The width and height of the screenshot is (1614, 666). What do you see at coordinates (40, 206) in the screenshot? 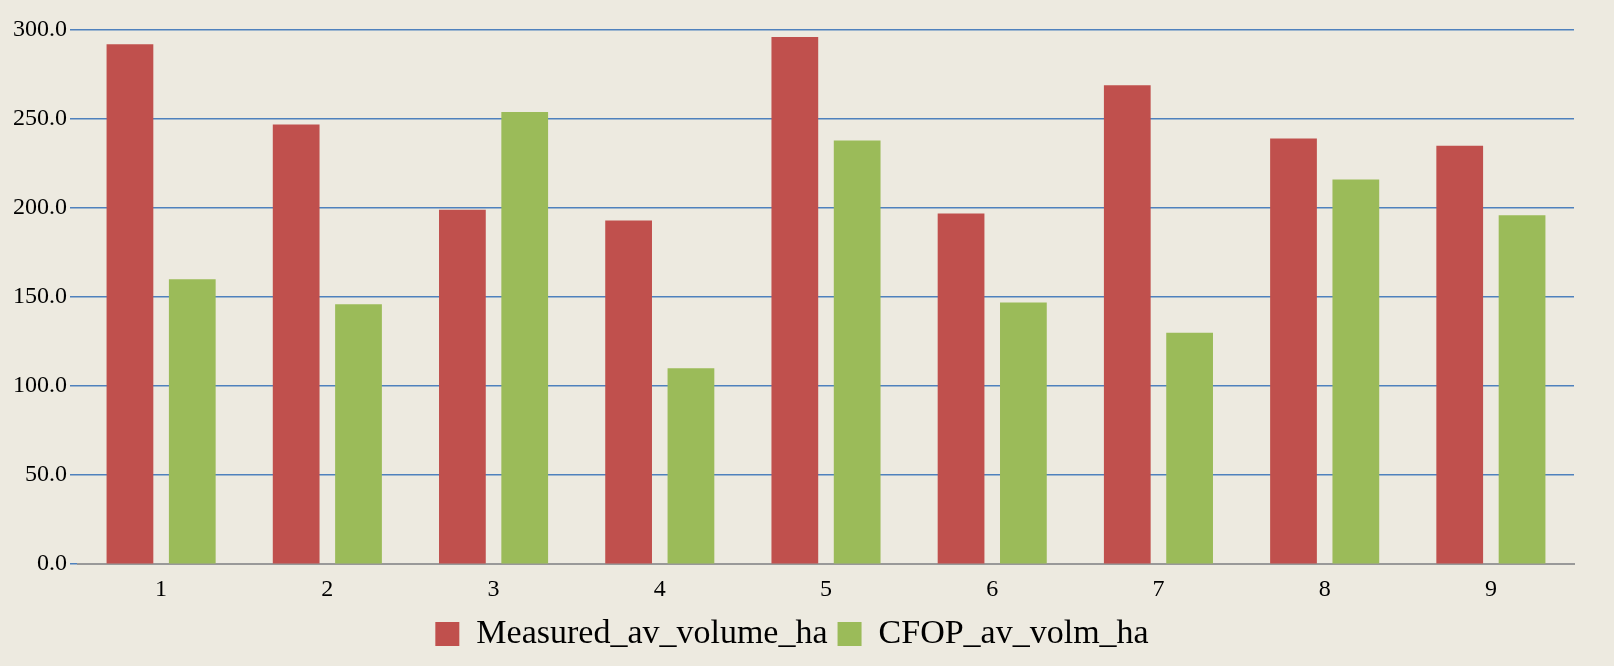
I see `y-tick-label: 200.0` at bounding box center [40, 206].